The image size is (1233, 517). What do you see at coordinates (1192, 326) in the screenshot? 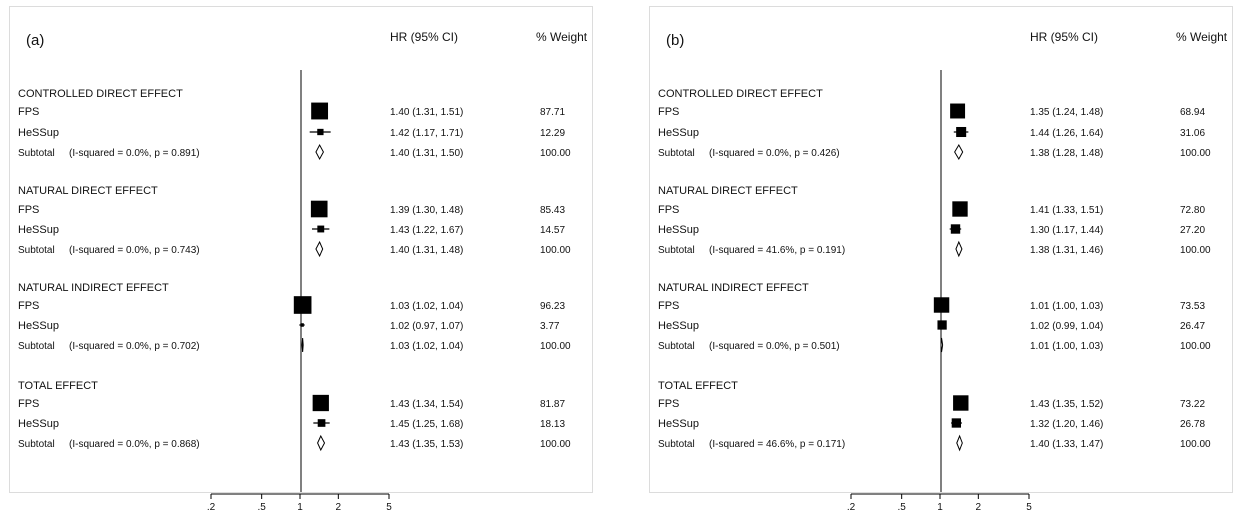
I see `weight-value: 26.47` at bounding box center [1192, 326].